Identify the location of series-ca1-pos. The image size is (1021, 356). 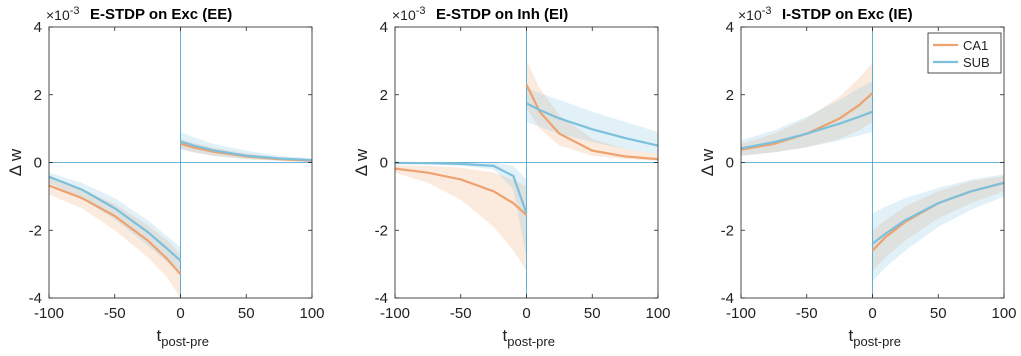
(592, 122).